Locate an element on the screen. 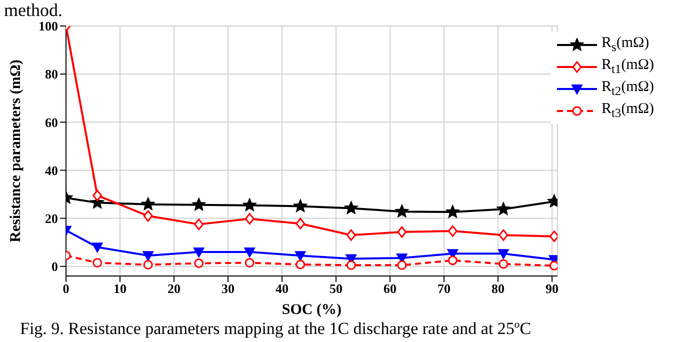  legend-label: R$_{t1}$(mΩ) is located at coordinates (627, 67).